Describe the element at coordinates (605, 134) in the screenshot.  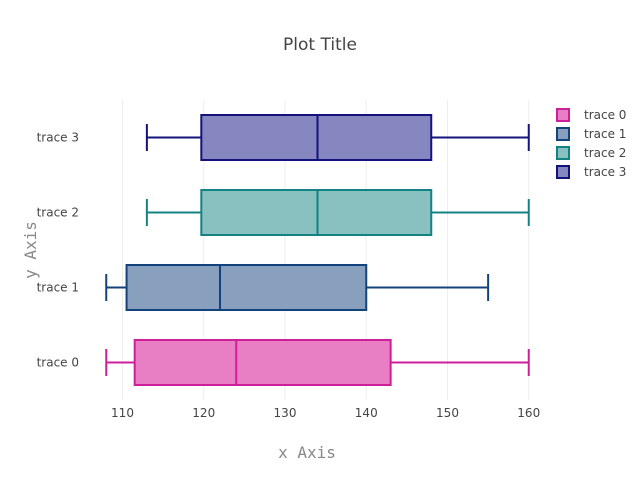
I see `legend-label: trace 1` at that location.